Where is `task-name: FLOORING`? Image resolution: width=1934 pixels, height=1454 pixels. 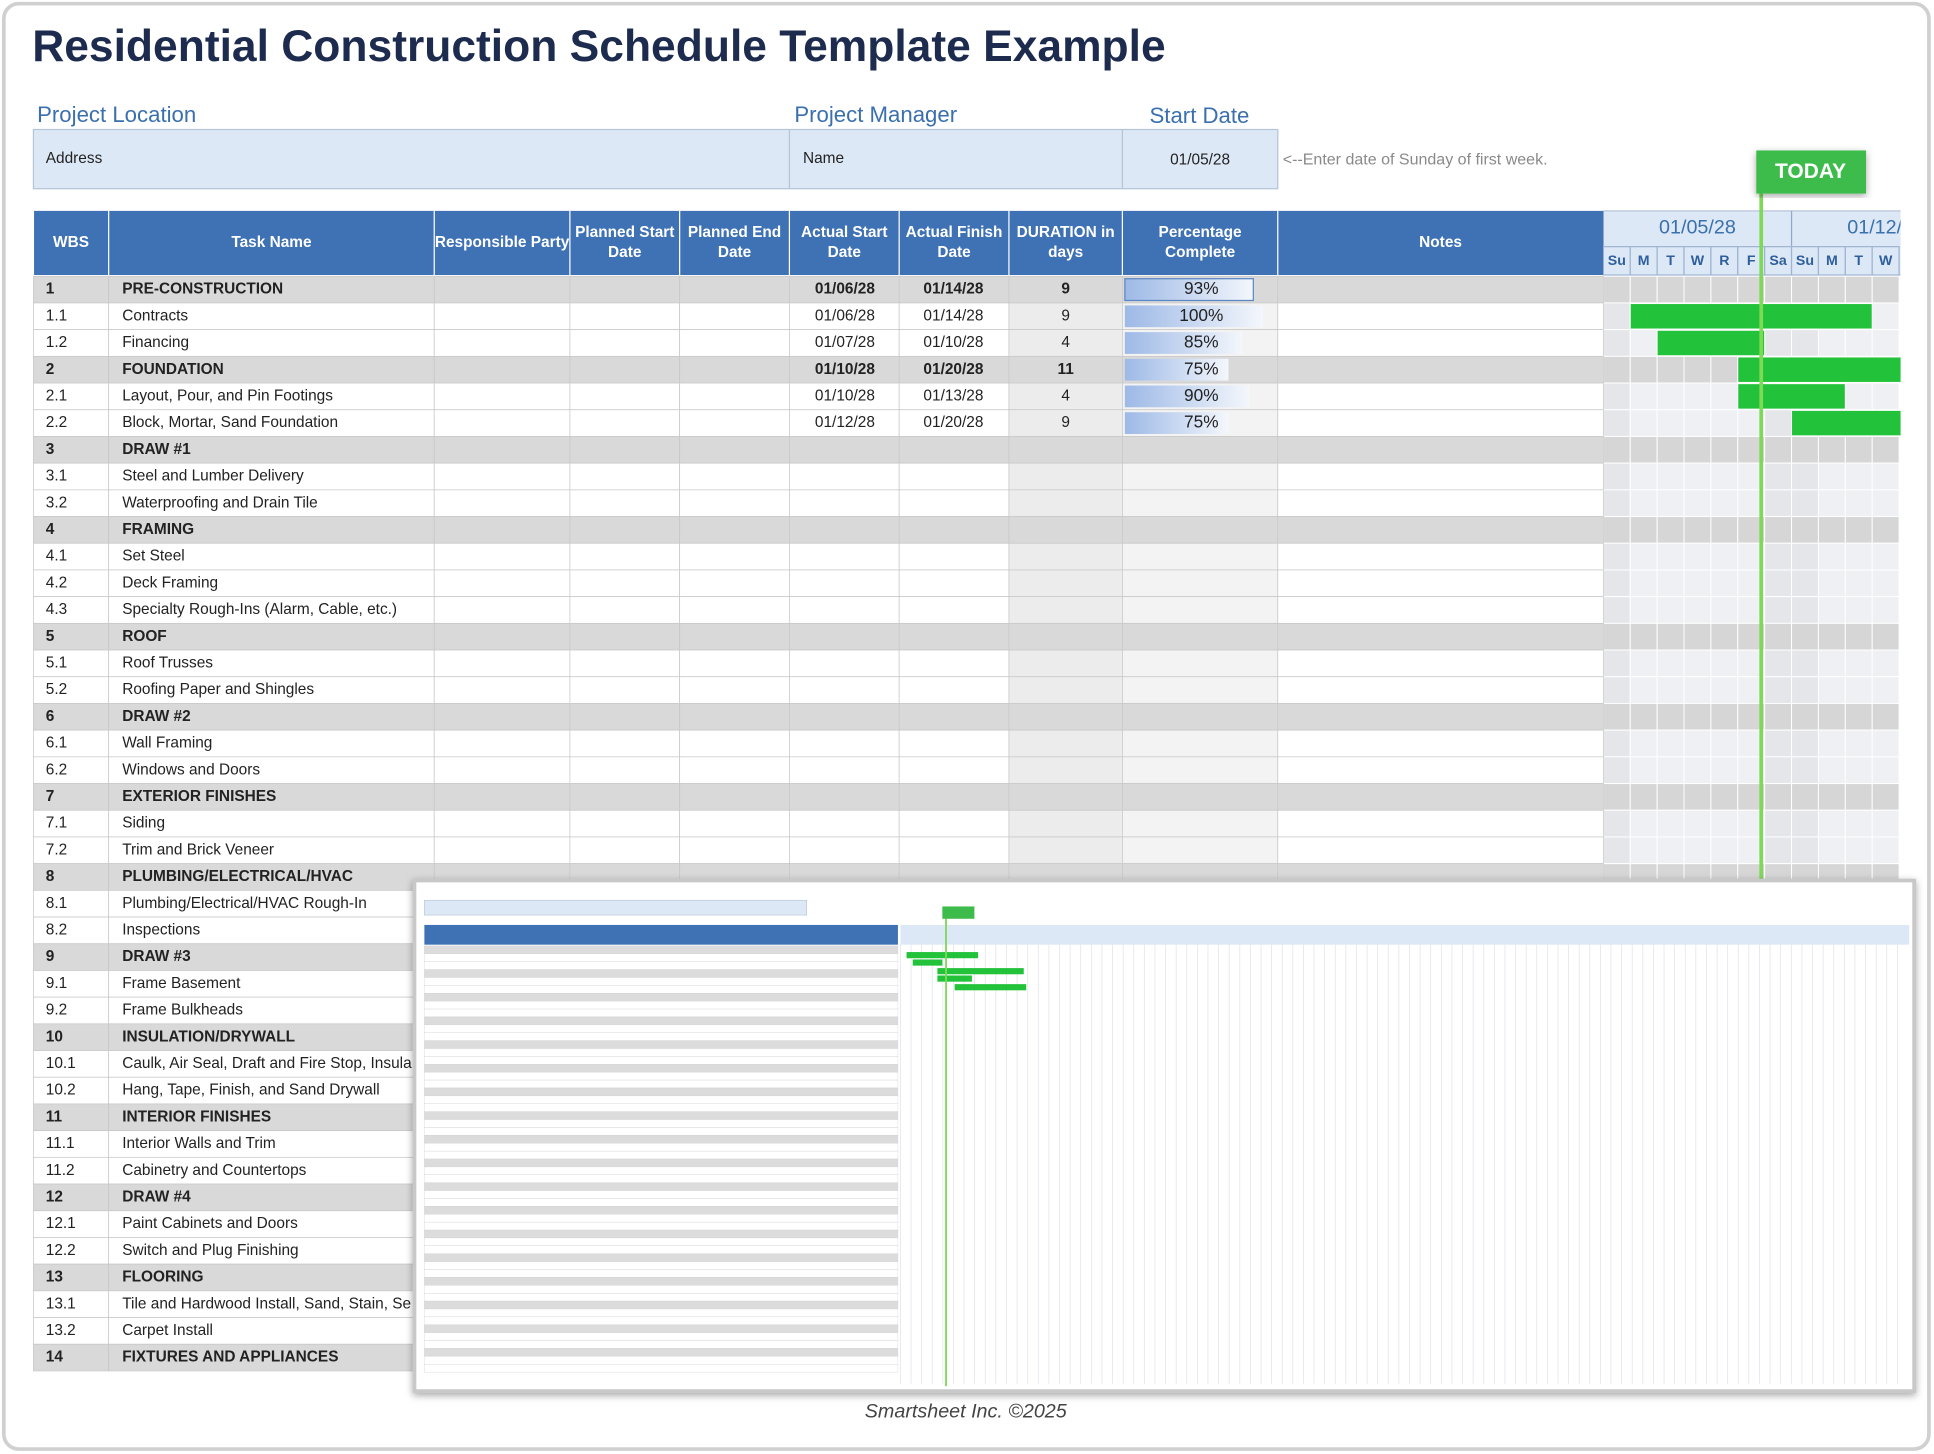 task-name: FLOORING is located at coordinates (162, 1277).